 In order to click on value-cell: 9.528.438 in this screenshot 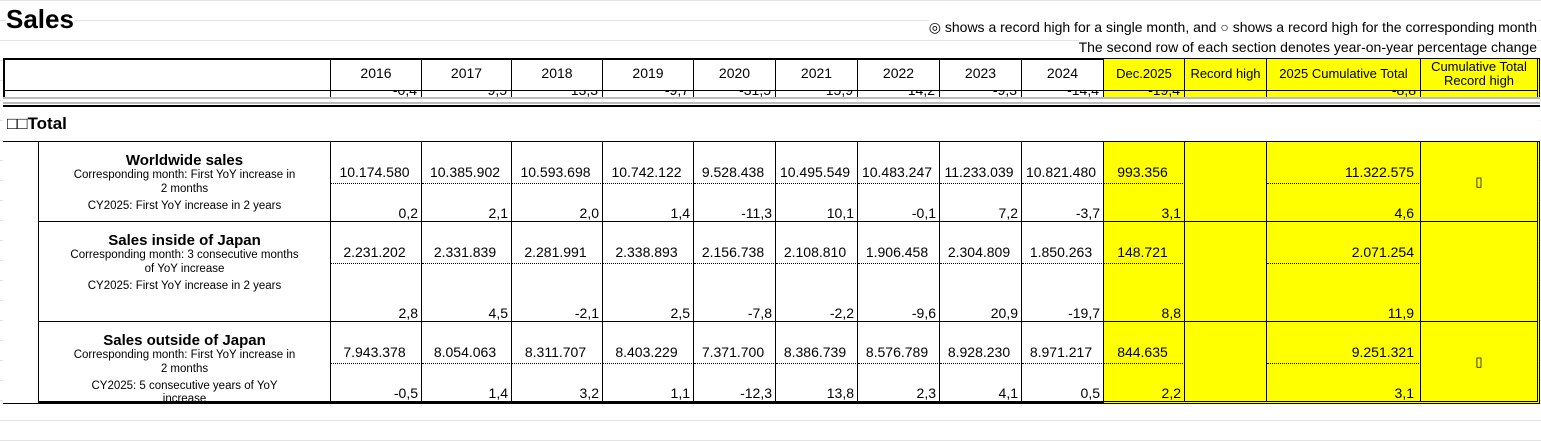, I will do `click(735, 163)`.